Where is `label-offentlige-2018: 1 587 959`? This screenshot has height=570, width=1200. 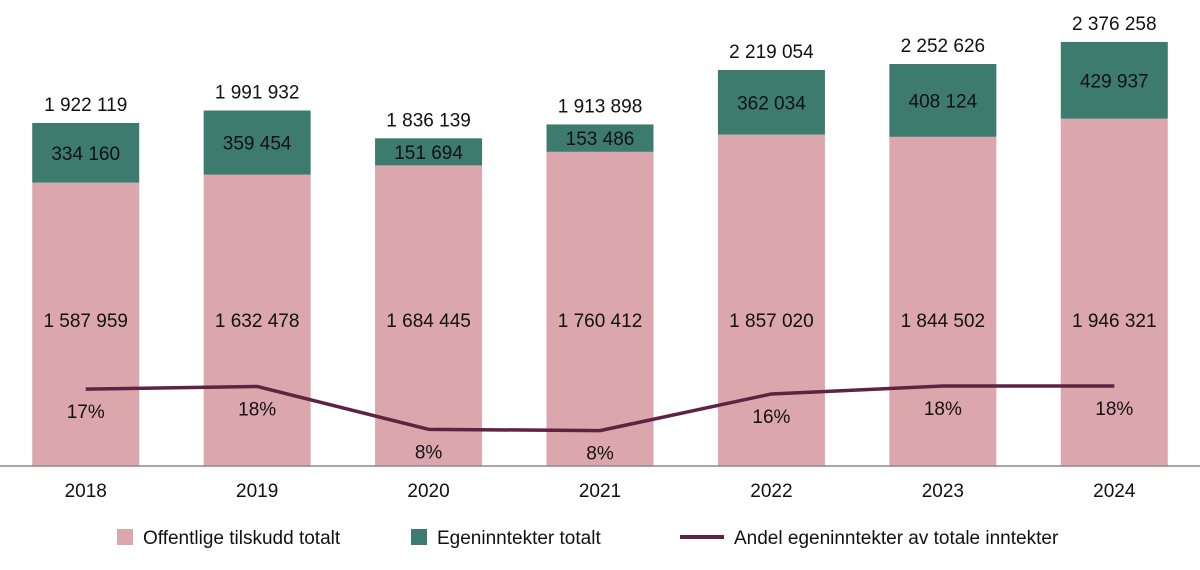 label-offentlige-2018: 1 587 959 is located at coordinates (85, 321).